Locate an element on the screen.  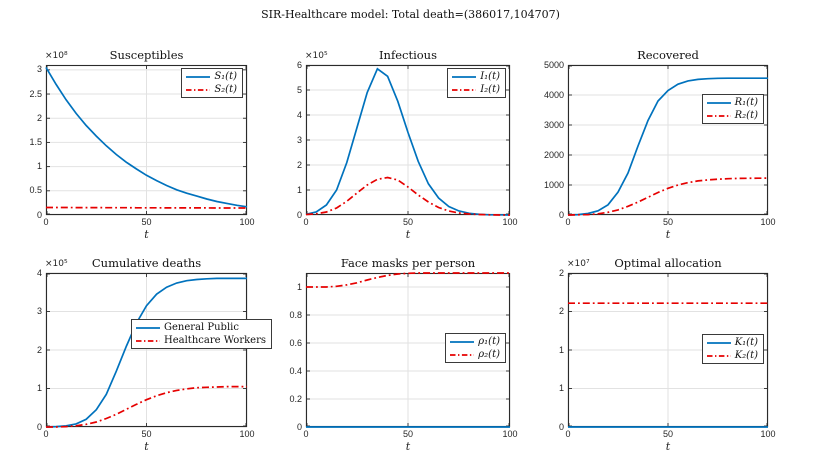
legend-entry: S₂(t) is located at coordinates (211, 89).